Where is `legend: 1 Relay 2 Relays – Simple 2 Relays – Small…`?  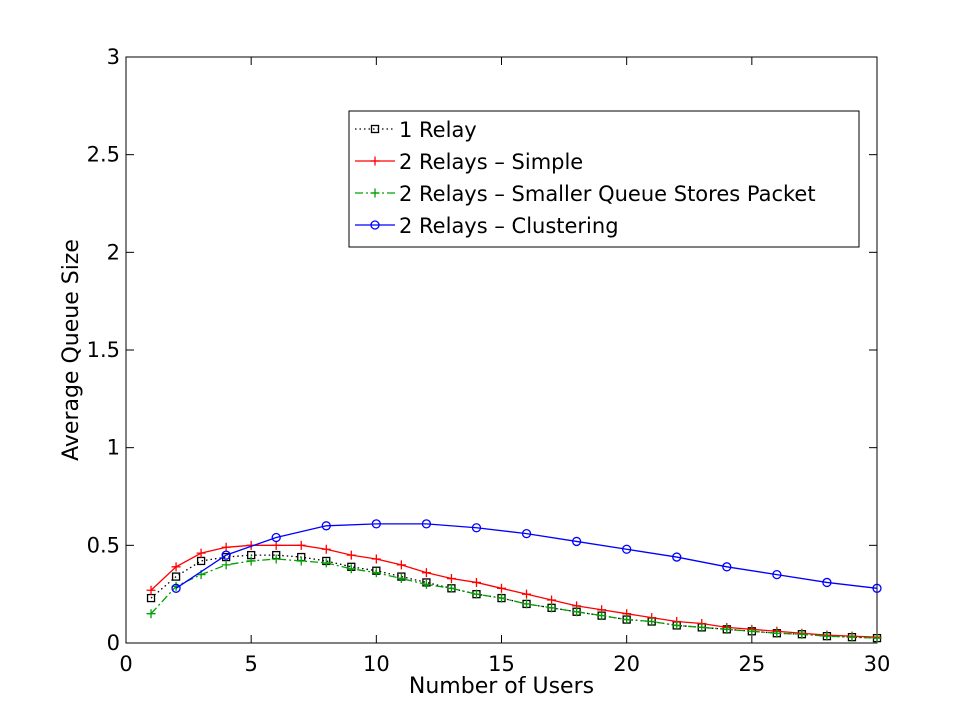 legend: 1 Relay 2 Relays – Simple 2 Relays – Small… is located at coordinates (604, 179).